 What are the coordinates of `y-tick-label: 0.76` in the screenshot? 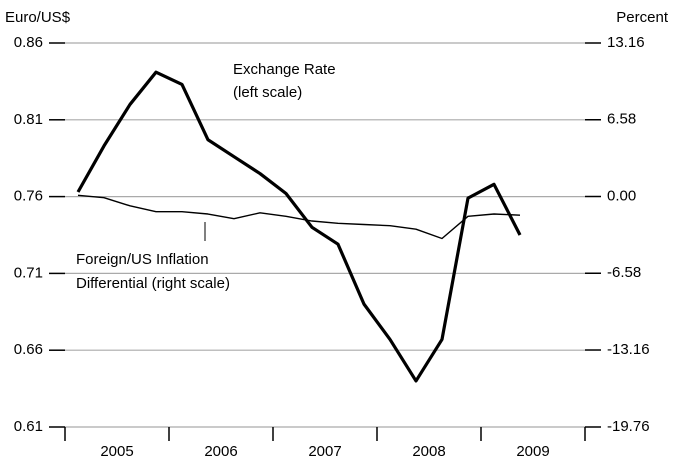 It's located at (28, 196).